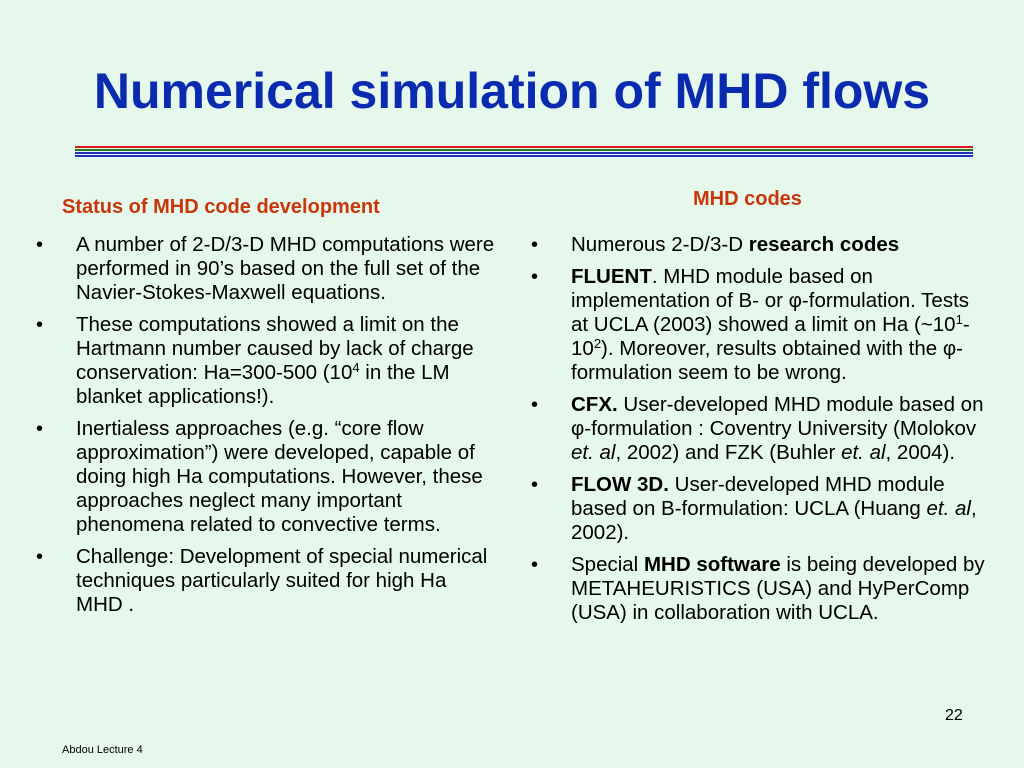 This screenshot has width=1024, height=768. What do you see at coordinates (512, 91) in the screenshot?
I see `slide-title: Numerical simulation of MHD flows` at bounding box center [512, 91].